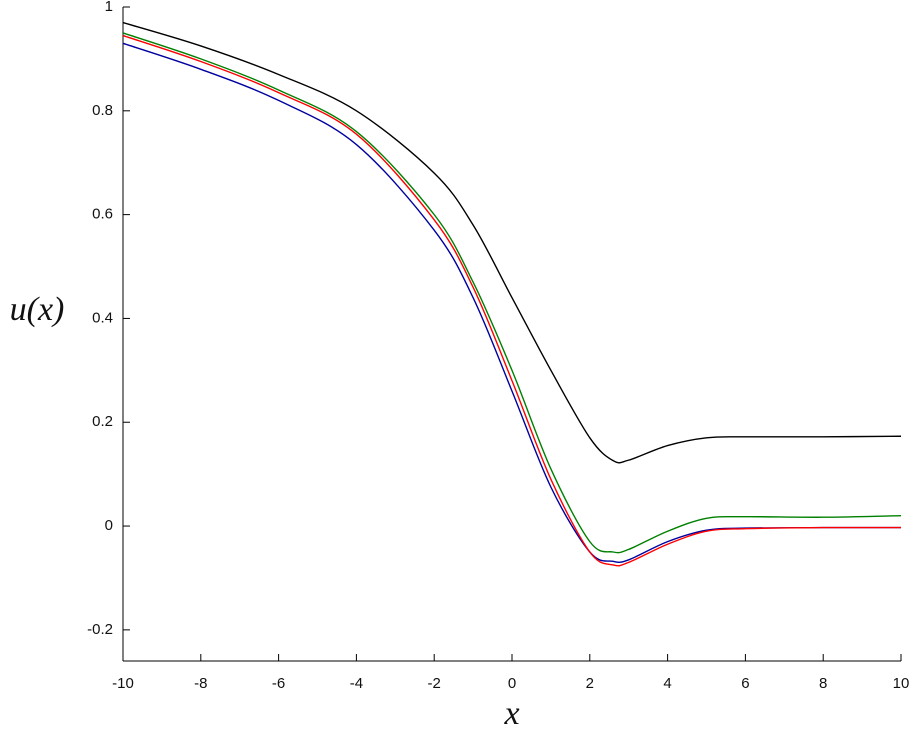  What do you see at coordinates (109, 7) in the screenshot?
I see `y-tick-label: 1` at bounding box center [109, 7].